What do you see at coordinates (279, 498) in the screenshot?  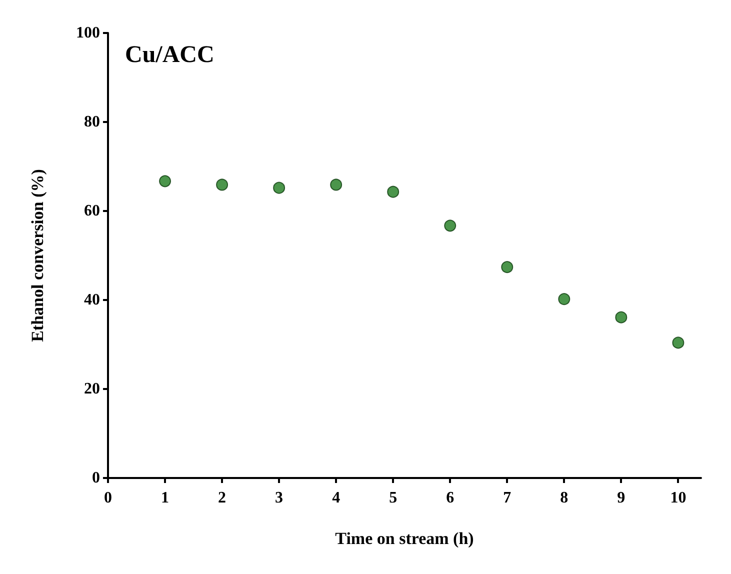 I see `x-tick-label: 3` at bounding box center [279, 498].